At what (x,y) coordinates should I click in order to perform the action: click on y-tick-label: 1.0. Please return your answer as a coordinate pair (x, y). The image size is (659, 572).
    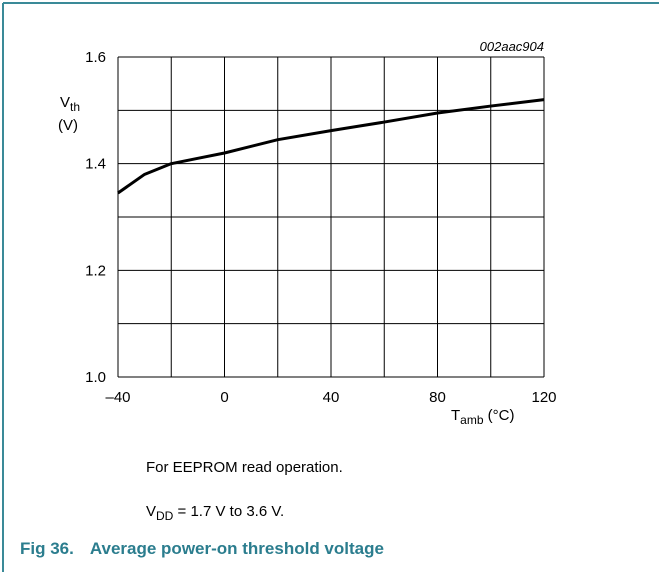
    Looking at the image, I should click on (95, 377).